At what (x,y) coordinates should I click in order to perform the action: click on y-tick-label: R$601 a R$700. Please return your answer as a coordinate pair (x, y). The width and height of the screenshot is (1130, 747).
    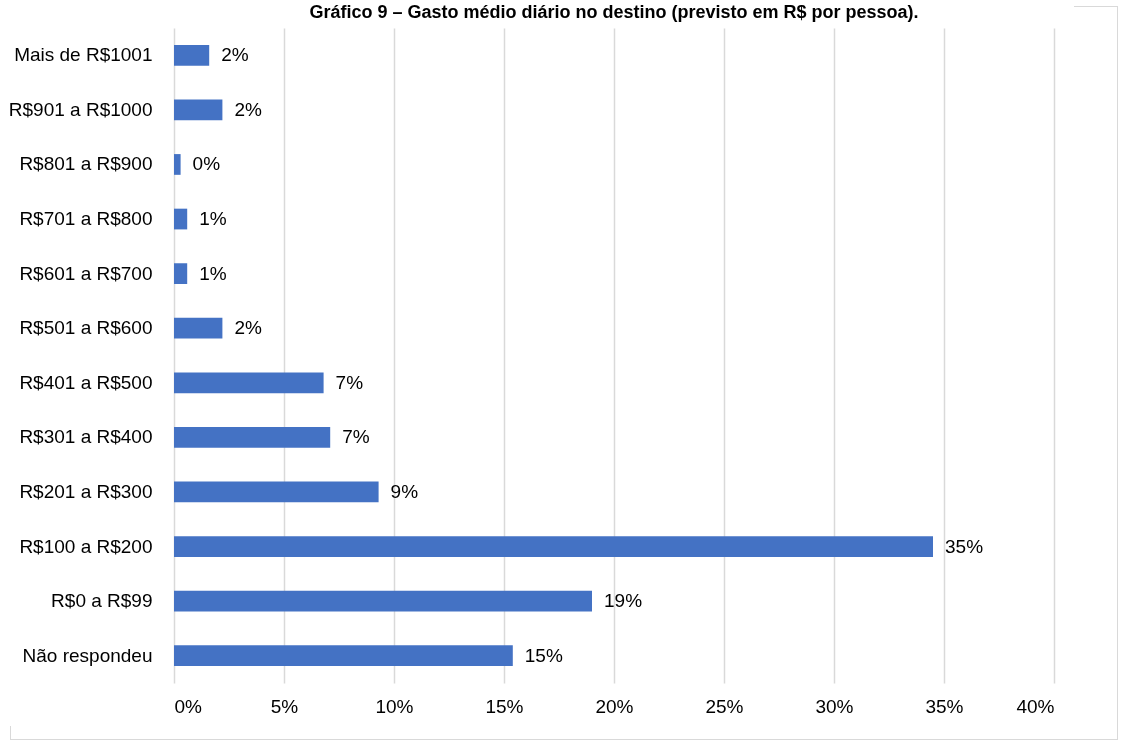
    Looking at the image, I should click on (86, 273).